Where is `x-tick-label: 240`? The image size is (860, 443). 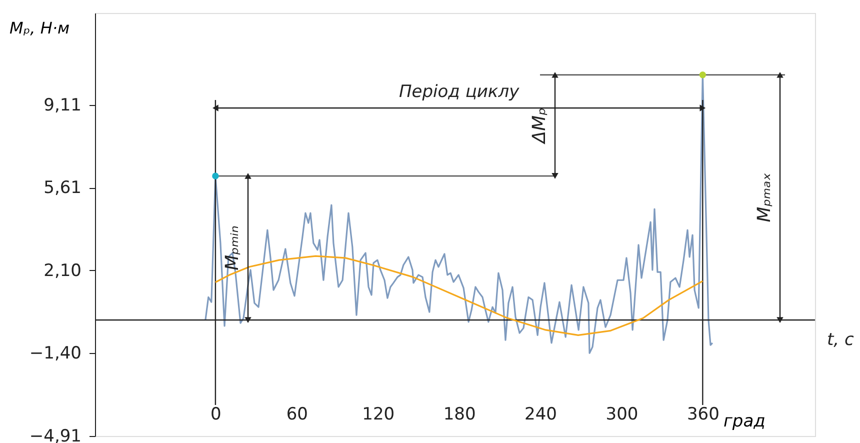 x-tick-label: 240 is located at coordinates (540, 414).